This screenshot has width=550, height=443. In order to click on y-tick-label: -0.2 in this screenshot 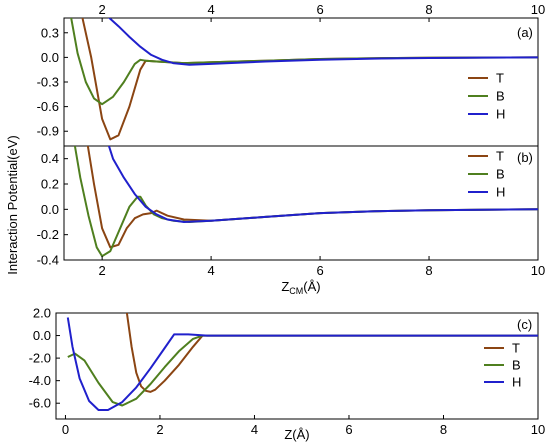, I will do `click(48, 234)`.